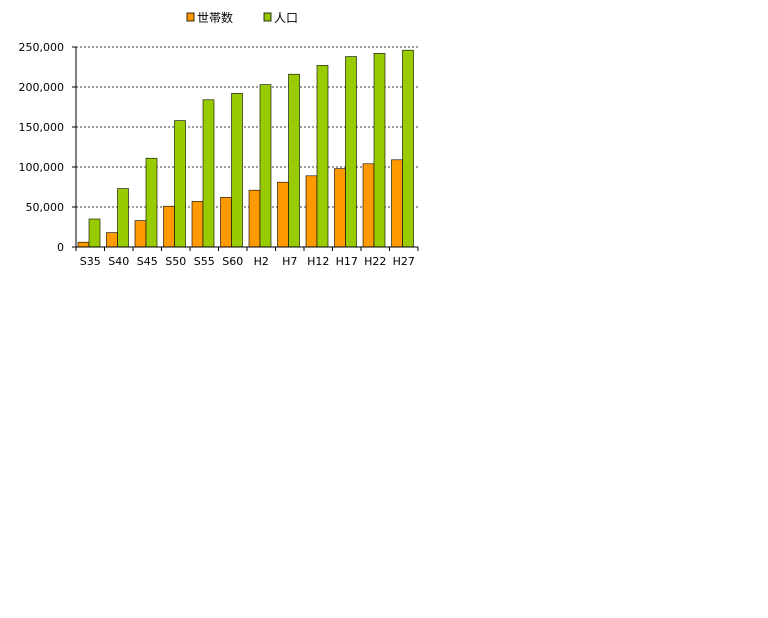 The width and height of the screenshot is (768, 618). What do you see at coordinates (42, 147) in the screenshot?
I see `y-tick-labels: 0 50,000 100,000 150,000 200,000 250,000` at bounding box center [42, 147].